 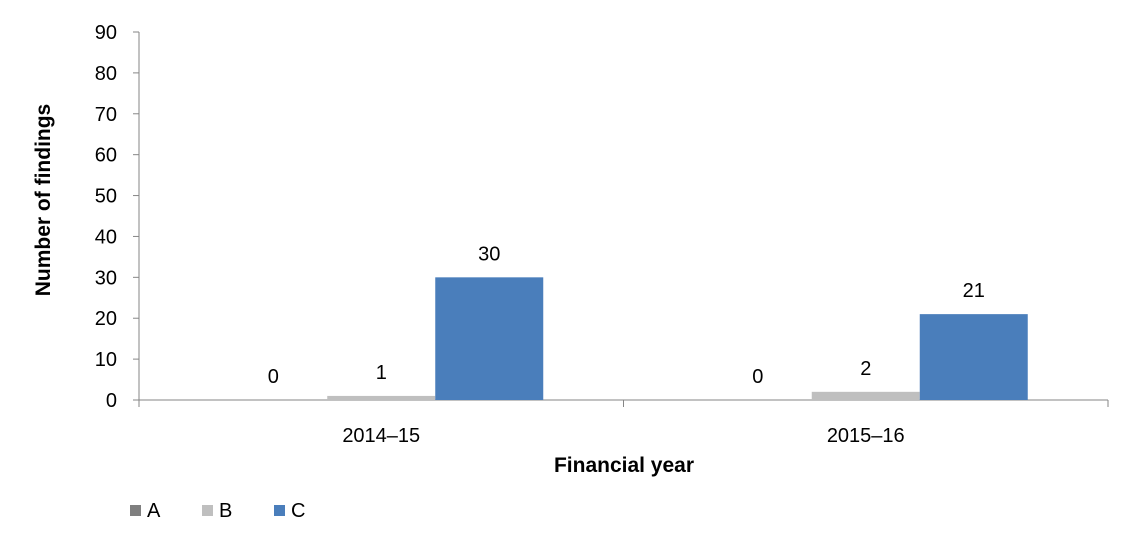 I want to click on y-axis: 0 10 20 30 40 50 60 70 80 90, so click(x=117, y=217).